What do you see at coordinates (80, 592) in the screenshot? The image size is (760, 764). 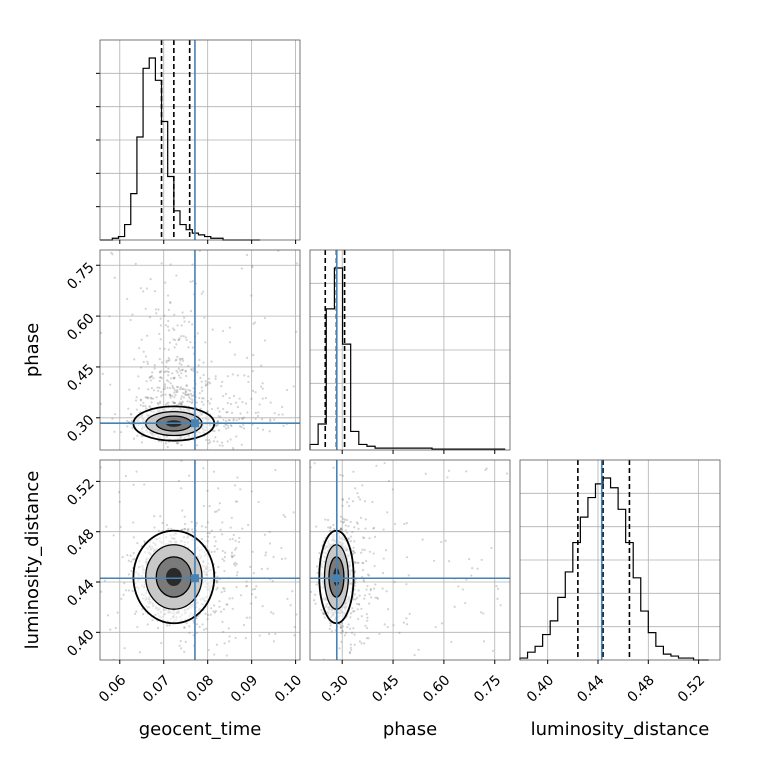 I see `y-tick-label: 0.44` at bounding box center [80, 592].